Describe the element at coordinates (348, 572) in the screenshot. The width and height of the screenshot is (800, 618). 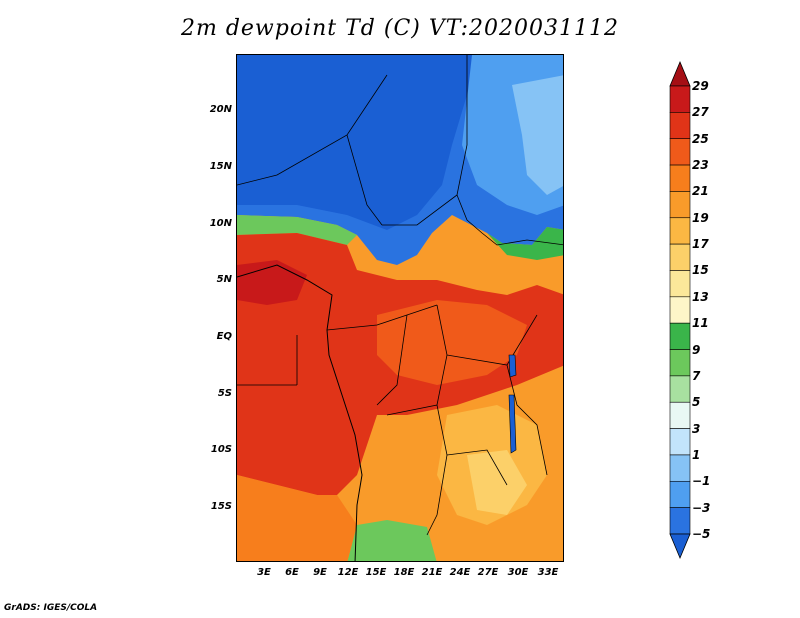
I see `lon-label: 12E` at that location.